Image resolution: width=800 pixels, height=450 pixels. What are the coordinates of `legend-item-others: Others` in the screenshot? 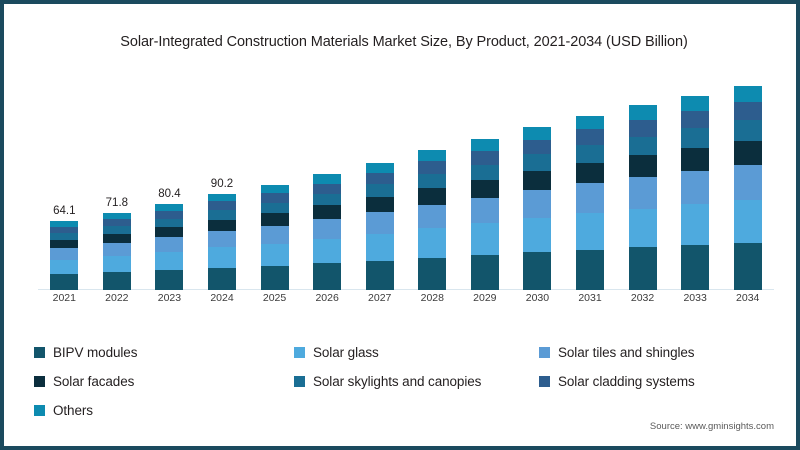 It's located at (164, 410).